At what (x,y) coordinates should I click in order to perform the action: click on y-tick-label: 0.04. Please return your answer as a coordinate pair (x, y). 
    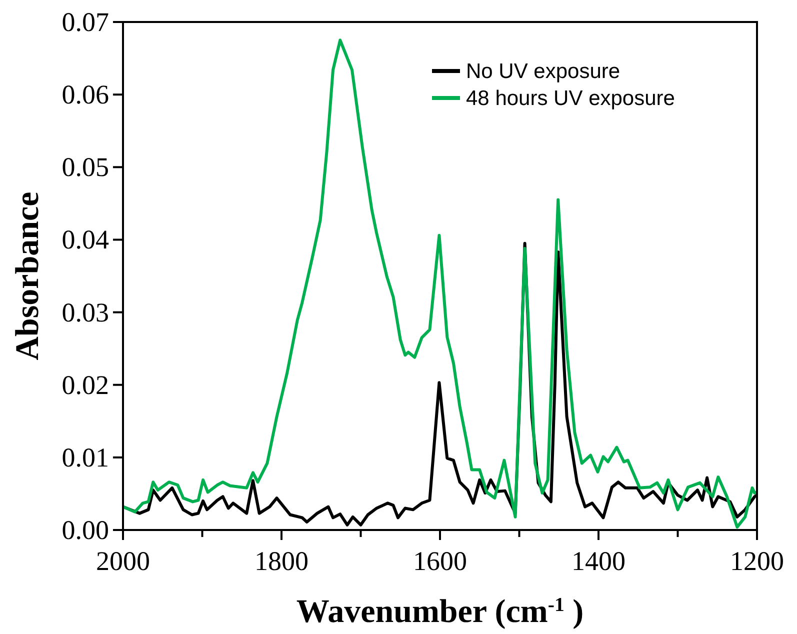
    Looking at the image, I should click on (86, 239).